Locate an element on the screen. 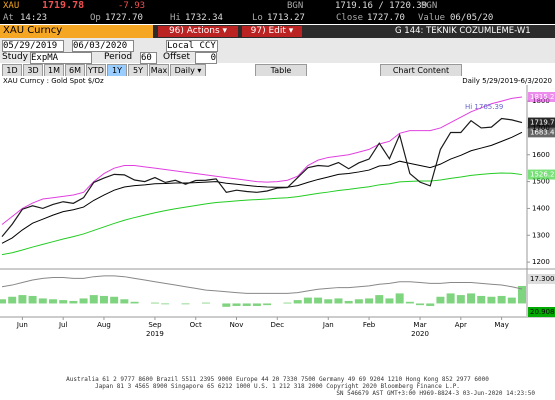 The image size is (555, 400). stat: 1732.34 is located at coordinates (204, 18).